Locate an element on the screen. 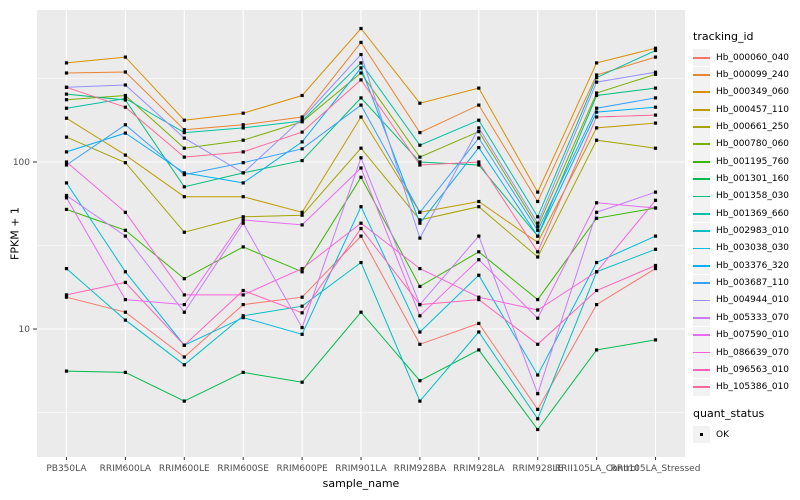 The width and height of the screenshot is (800, 500). legend-item-Hb_001358_030: Hb_001358_030 is located at coordinates (746, 196).